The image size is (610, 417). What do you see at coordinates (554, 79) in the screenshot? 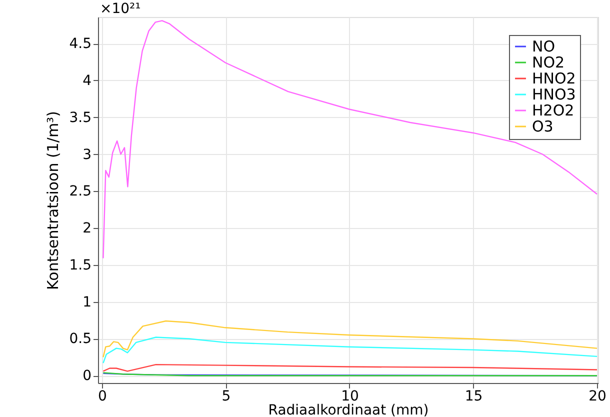
I see `legend-label: HNO2` at bounding box center [554, 79].